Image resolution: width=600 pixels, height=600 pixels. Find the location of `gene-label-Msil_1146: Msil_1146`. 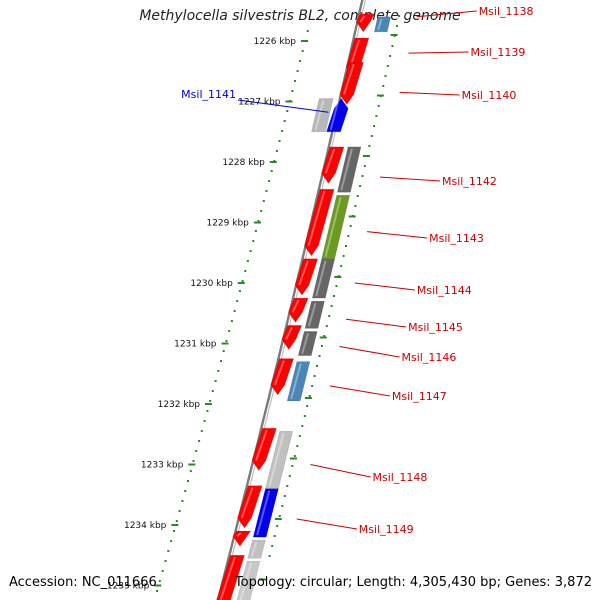

gene-label-Msil_1146: Msil_1146 is located at coordinates (429, 357).